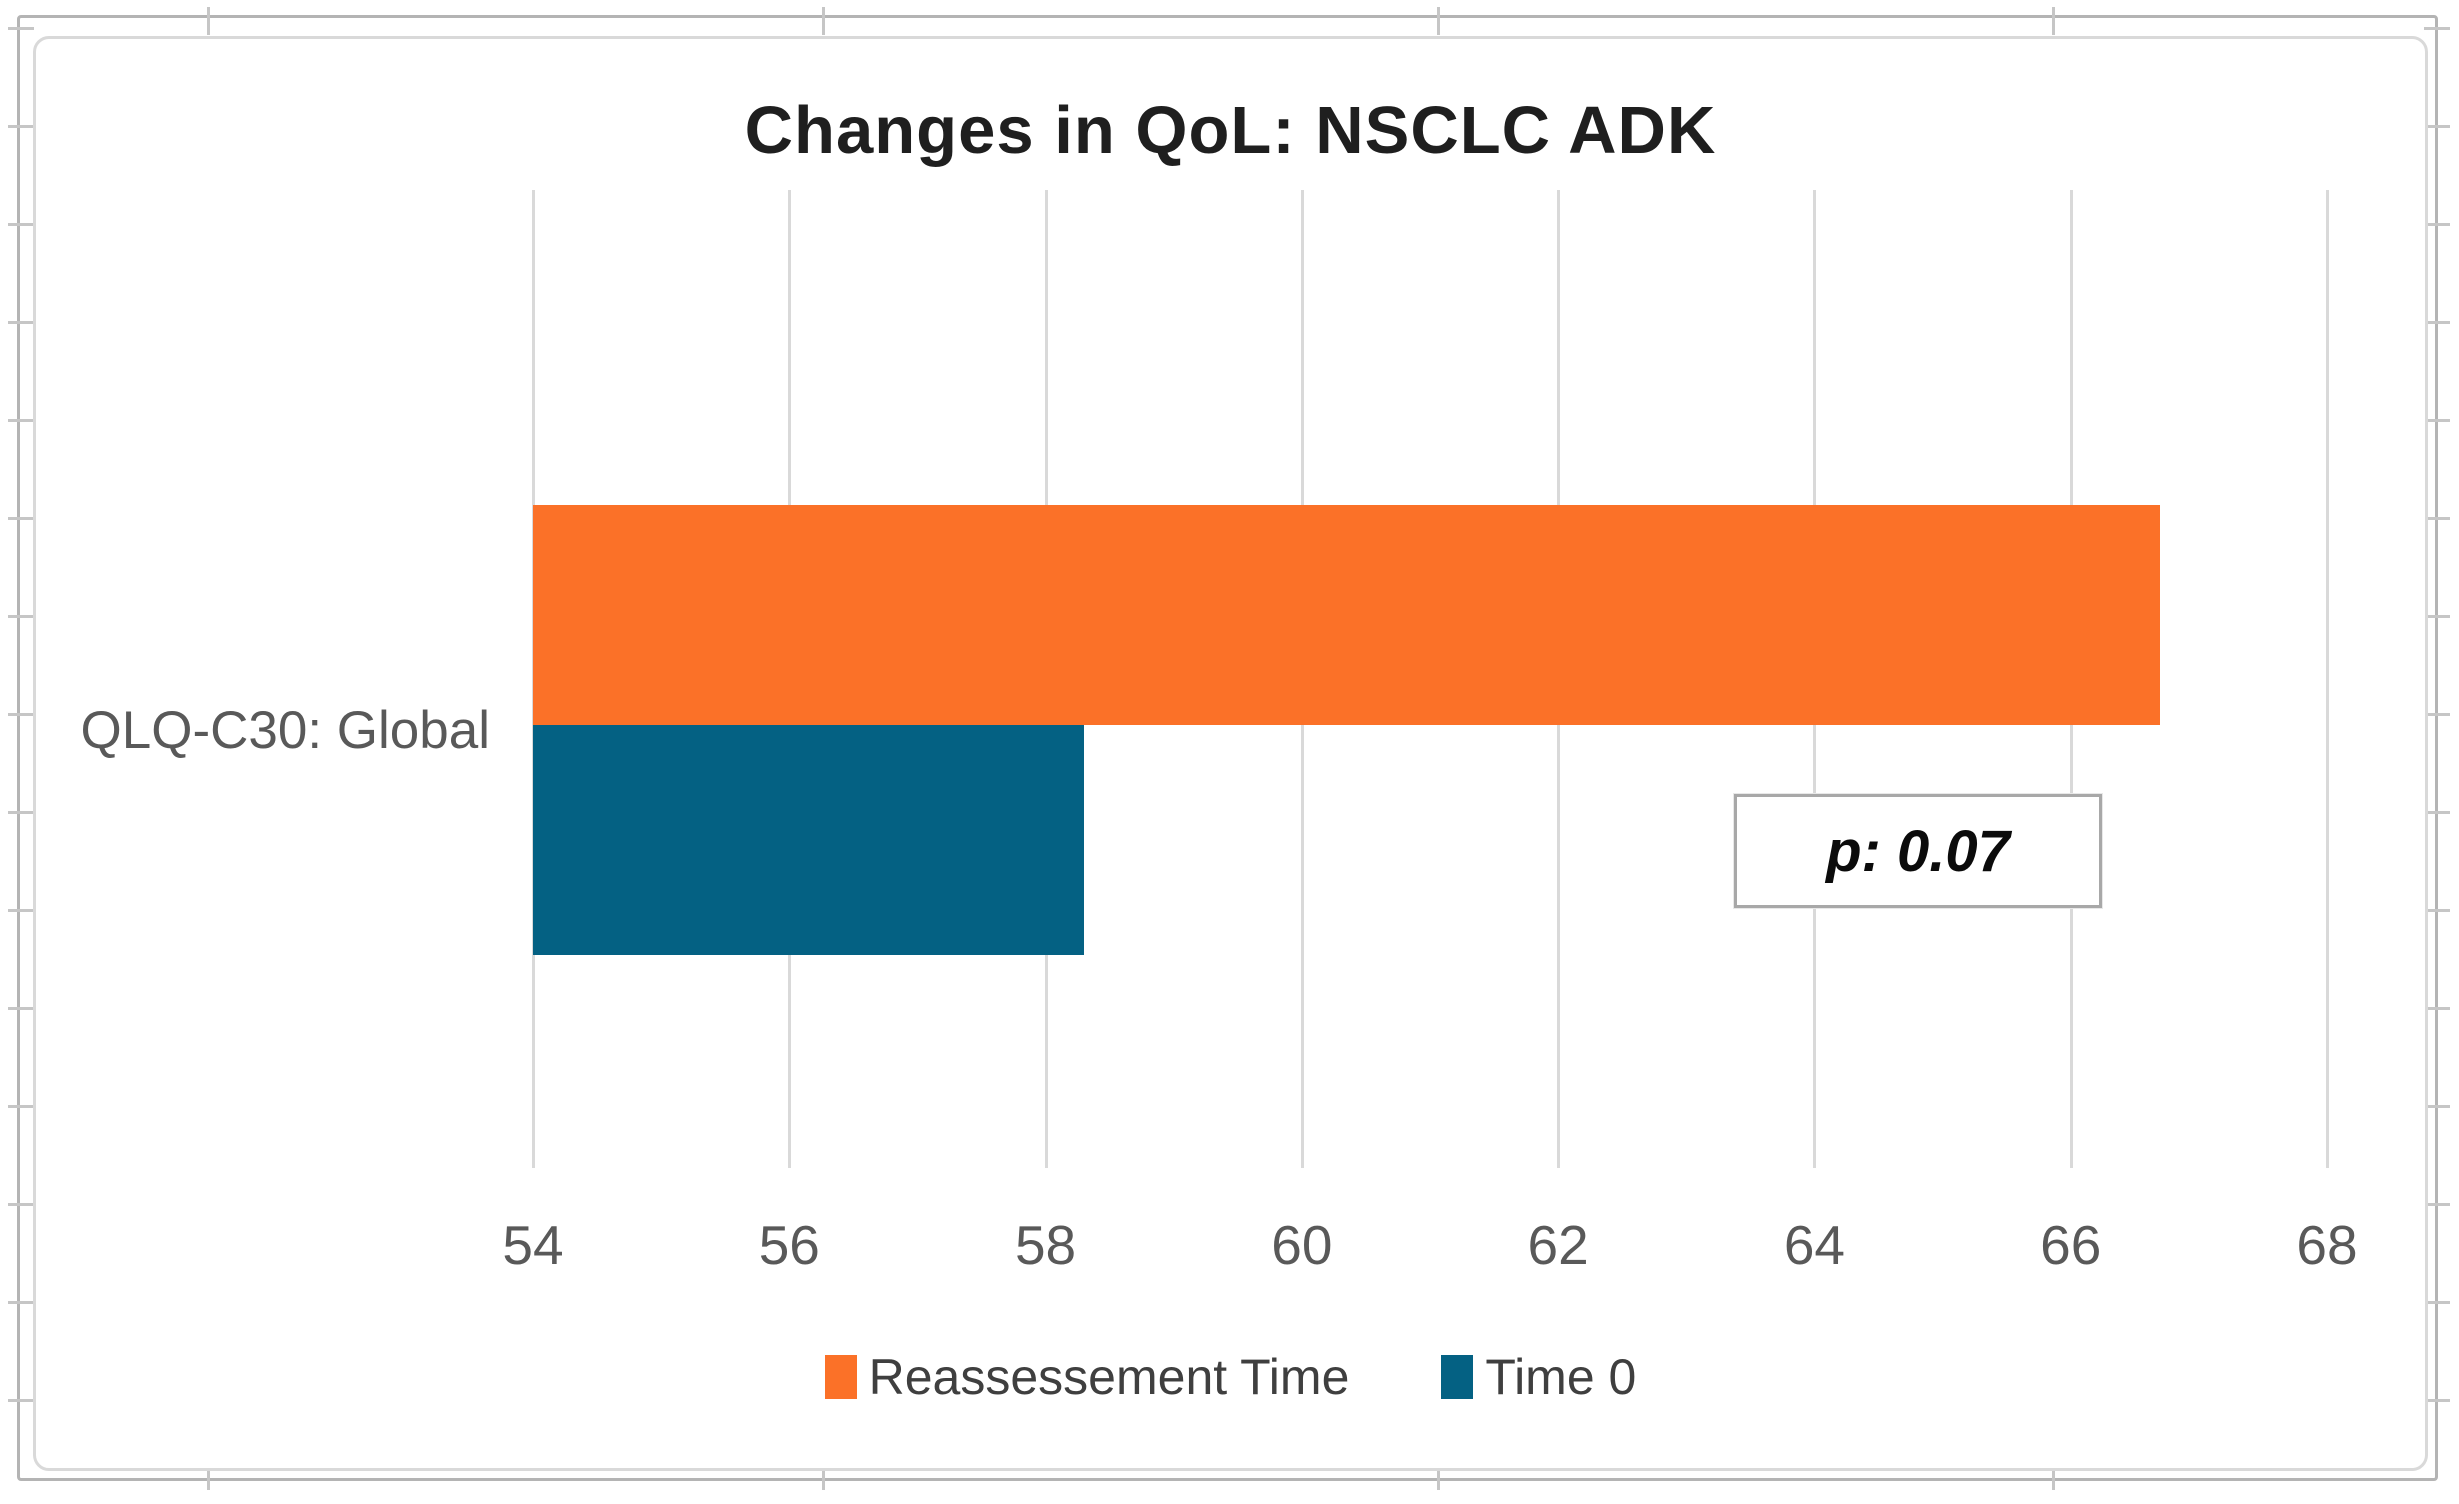 This screenshot has width=2459, height=1504. Describe the element at coordinates (533, 1245) in the screenshot. I see `x-axis-tick-label: 54` at that location.